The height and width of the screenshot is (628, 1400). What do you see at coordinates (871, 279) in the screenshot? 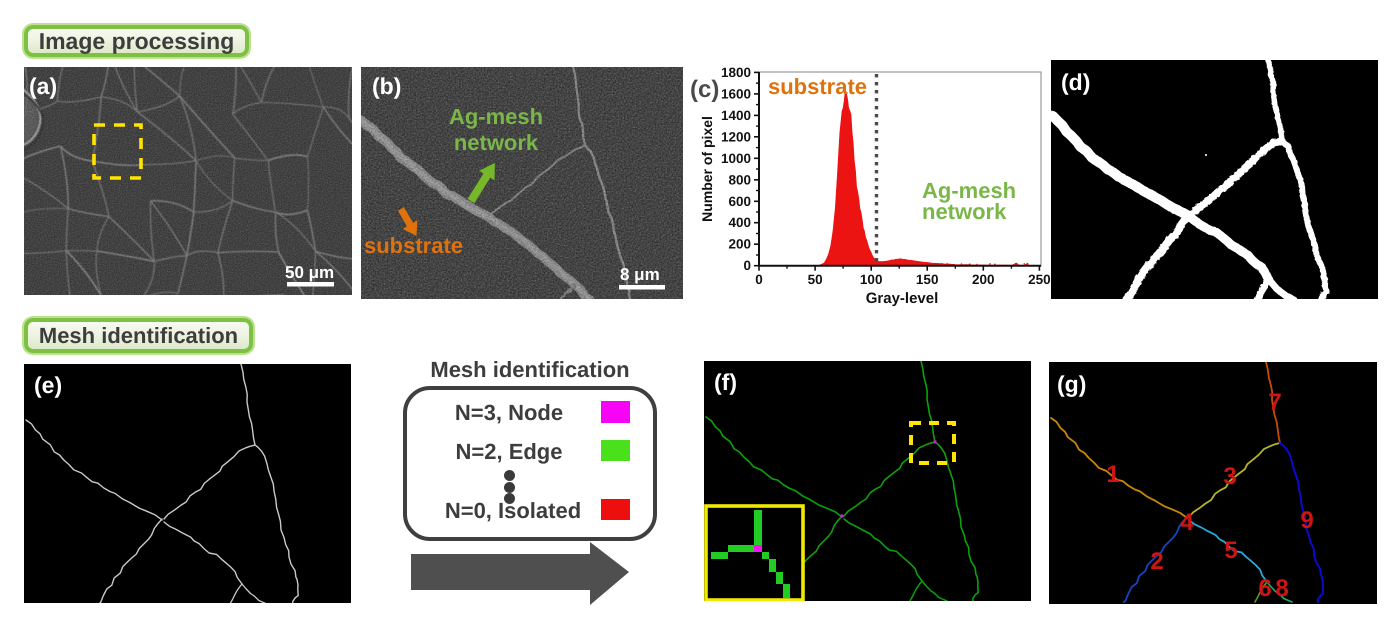
I see `svg-text: 100` at bounding box center [871, 279].